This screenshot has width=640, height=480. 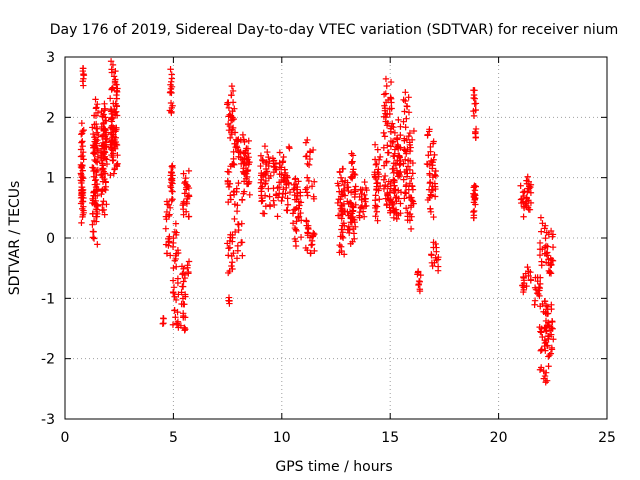 I want to click on y-tick-label: 1, so click(x=50, y=179).